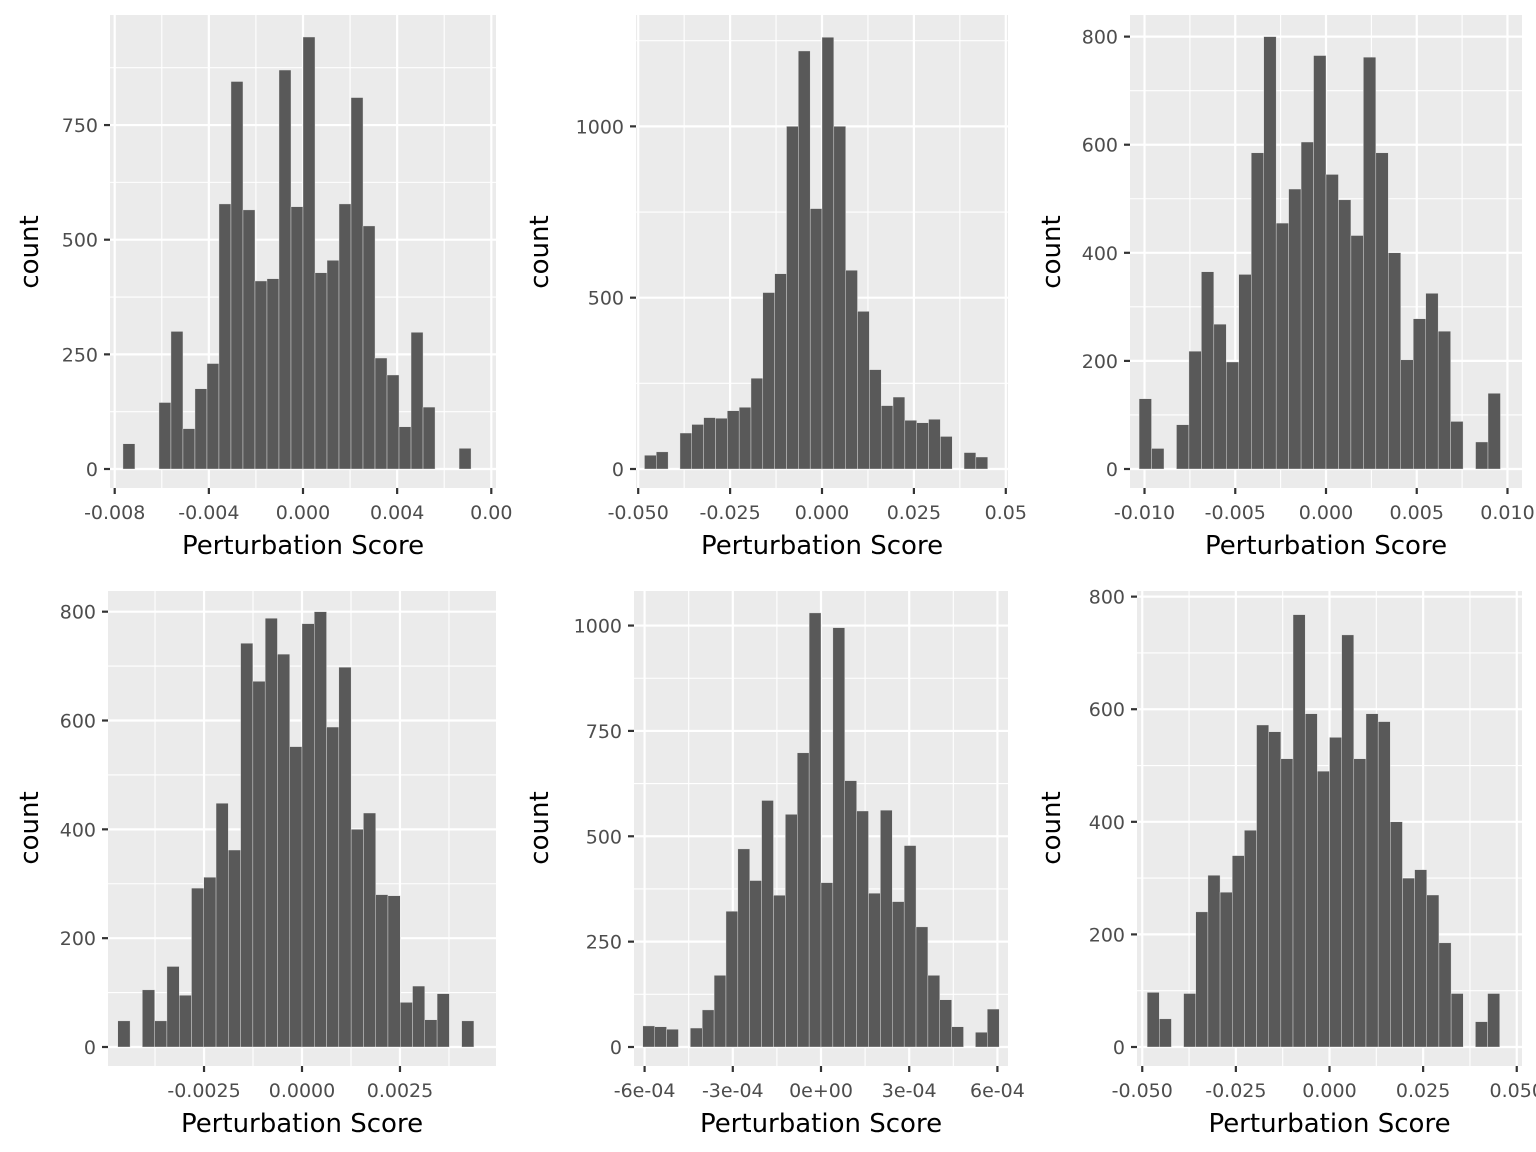 The image size is (1536, 1152). Describe the element at coordinates (600, 127) in the screenshot. I see `panel-2-y-tick-label: 1000` at that location.